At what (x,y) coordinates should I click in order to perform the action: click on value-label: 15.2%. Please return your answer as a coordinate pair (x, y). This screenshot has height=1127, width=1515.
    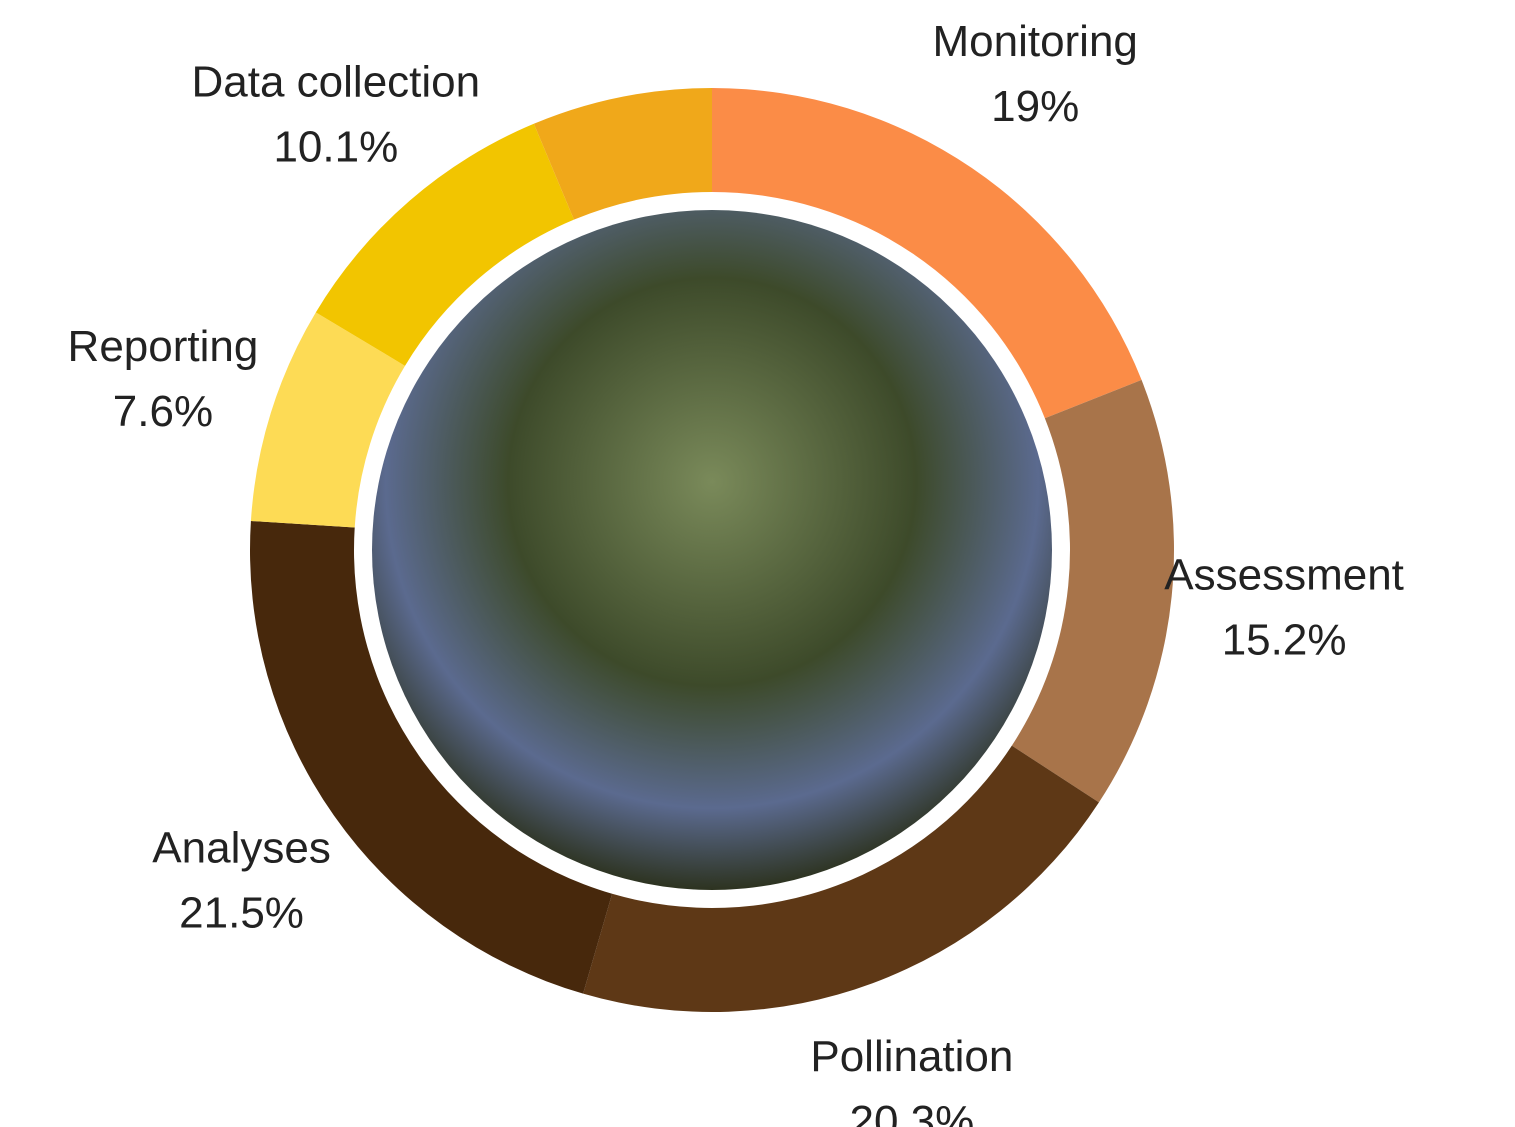
    Looking at the image, I should click on (1284, 639).